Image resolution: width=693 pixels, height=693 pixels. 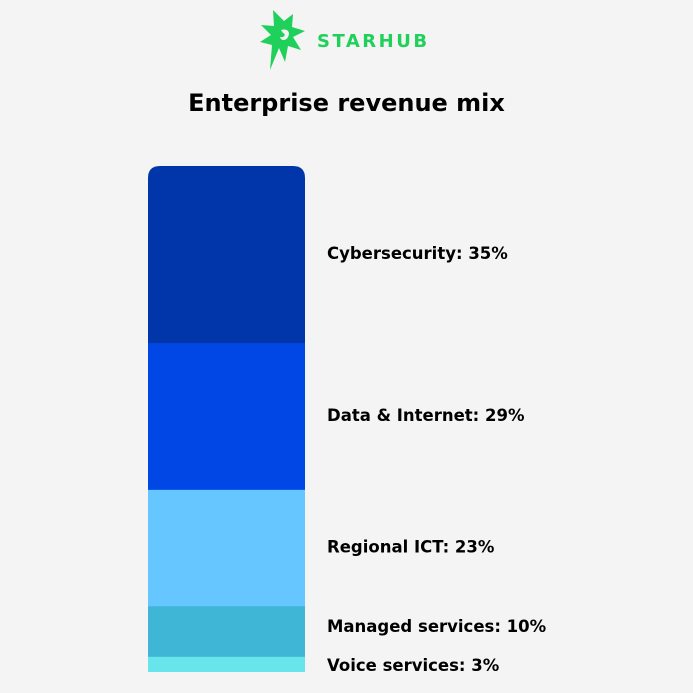 I want to click on brand-name: STARHUB, so click(x=373, y=41).